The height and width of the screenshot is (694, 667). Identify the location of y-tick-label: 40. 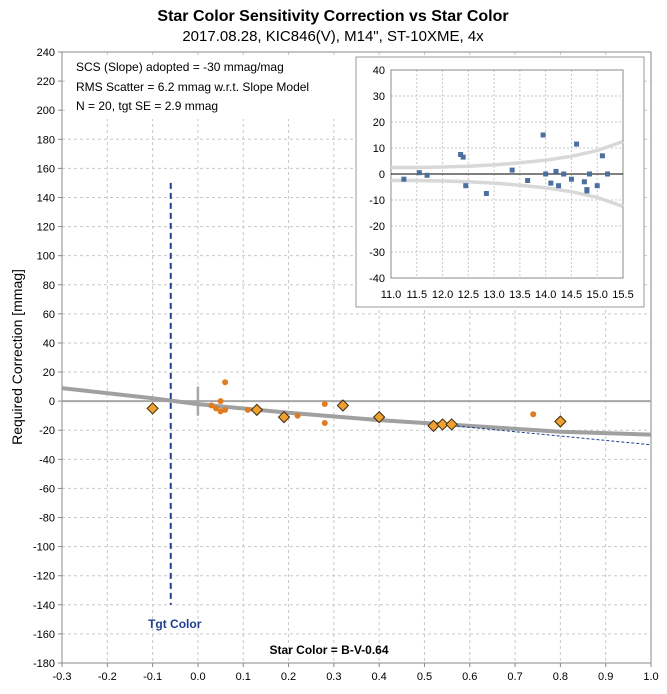
(49, 344).